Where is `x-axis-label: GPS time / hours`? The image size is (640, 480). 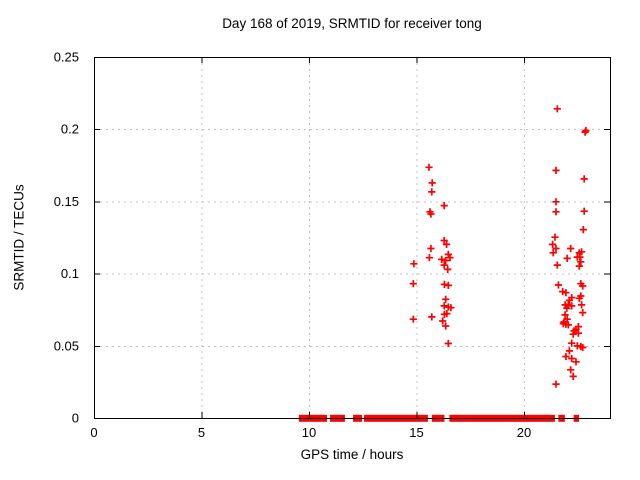
x-axis-label: GPS time / hours is located at coordinates (352, 454).